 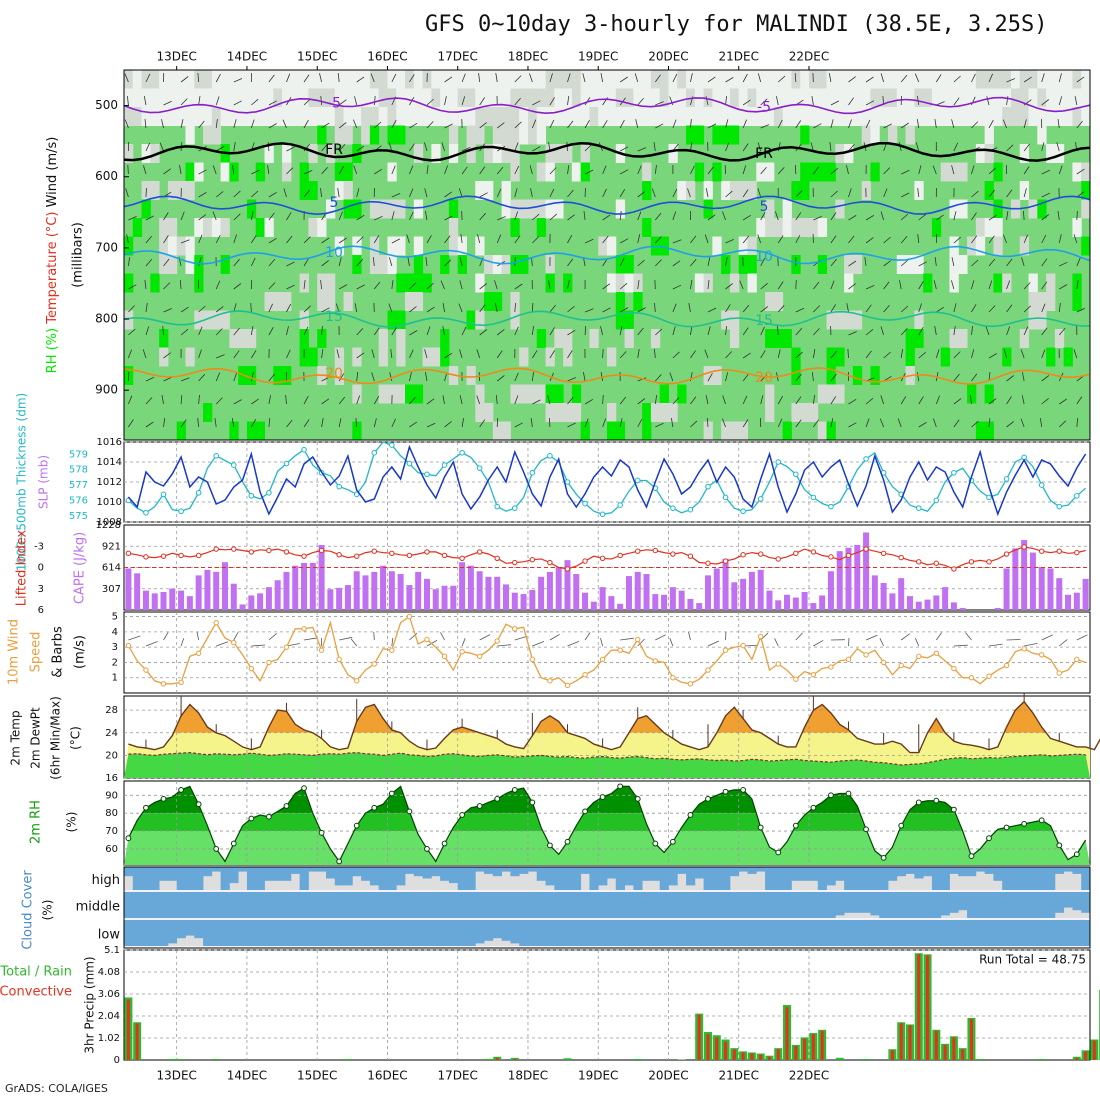 I want to click on slp-ylabel: SLP (mb), so click(x=44, y=482).